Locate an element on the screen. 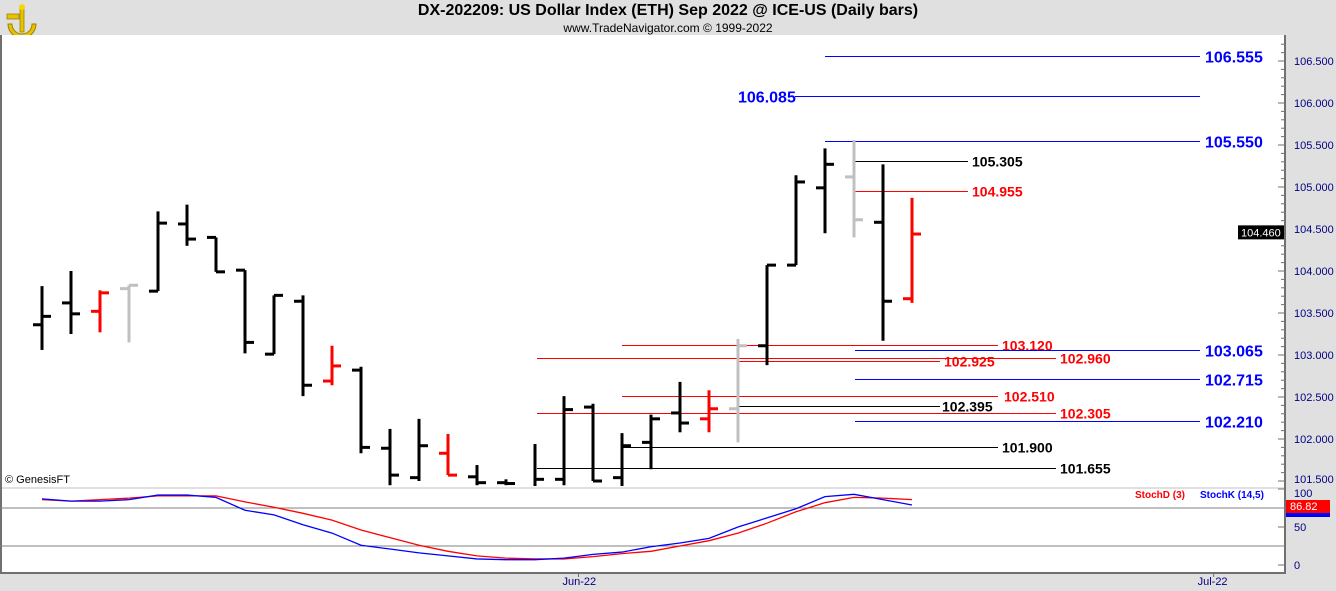  level-label: 102.960 is located at coordinates (1085, 359).